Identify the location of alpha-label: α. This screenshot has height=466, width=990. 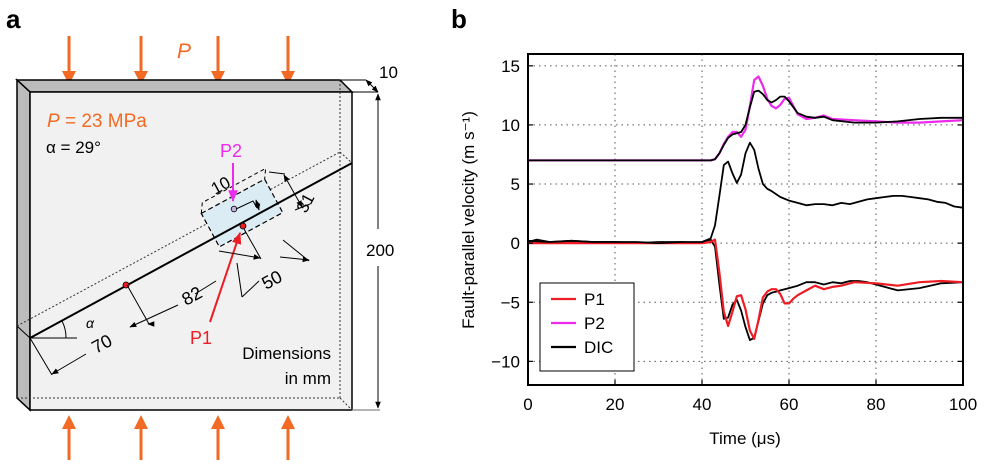
(90, 323).